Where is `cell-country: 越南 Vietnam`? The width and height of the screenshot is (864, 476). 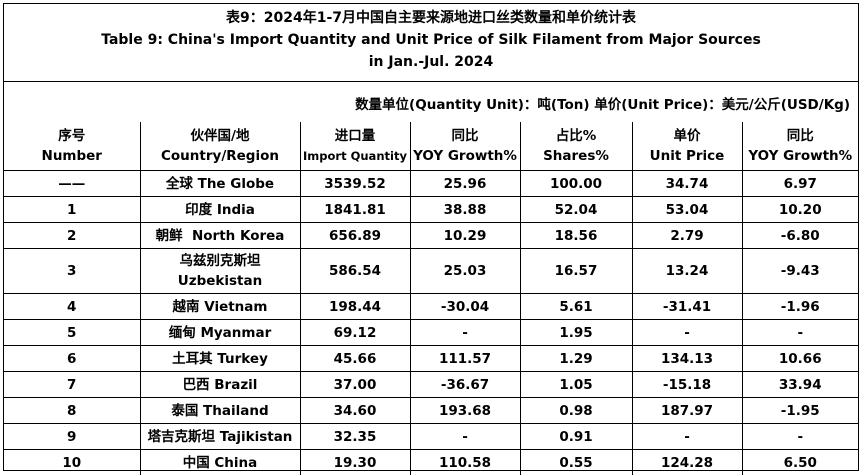 cell-country: 越南 Vietnam is located at coordinates (220, 306).